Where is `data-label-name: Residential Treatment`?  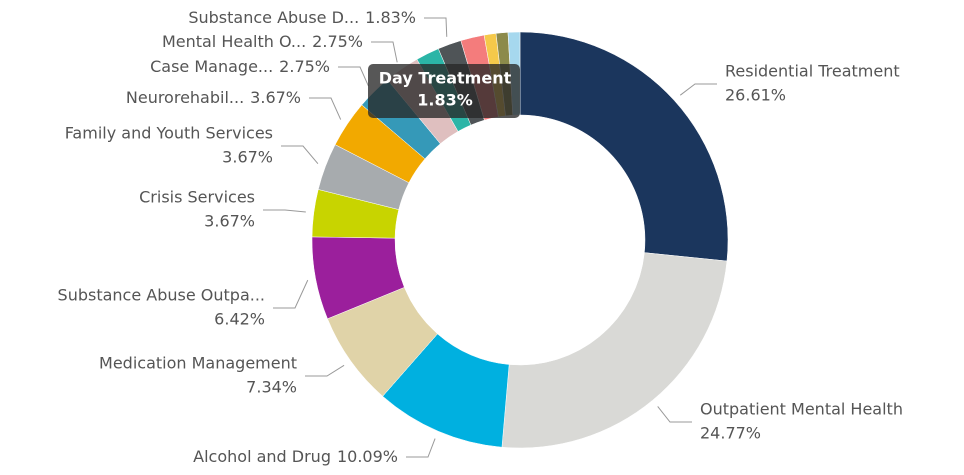
data-label-name: Residential Treatment is located at coordinates (812, 71).